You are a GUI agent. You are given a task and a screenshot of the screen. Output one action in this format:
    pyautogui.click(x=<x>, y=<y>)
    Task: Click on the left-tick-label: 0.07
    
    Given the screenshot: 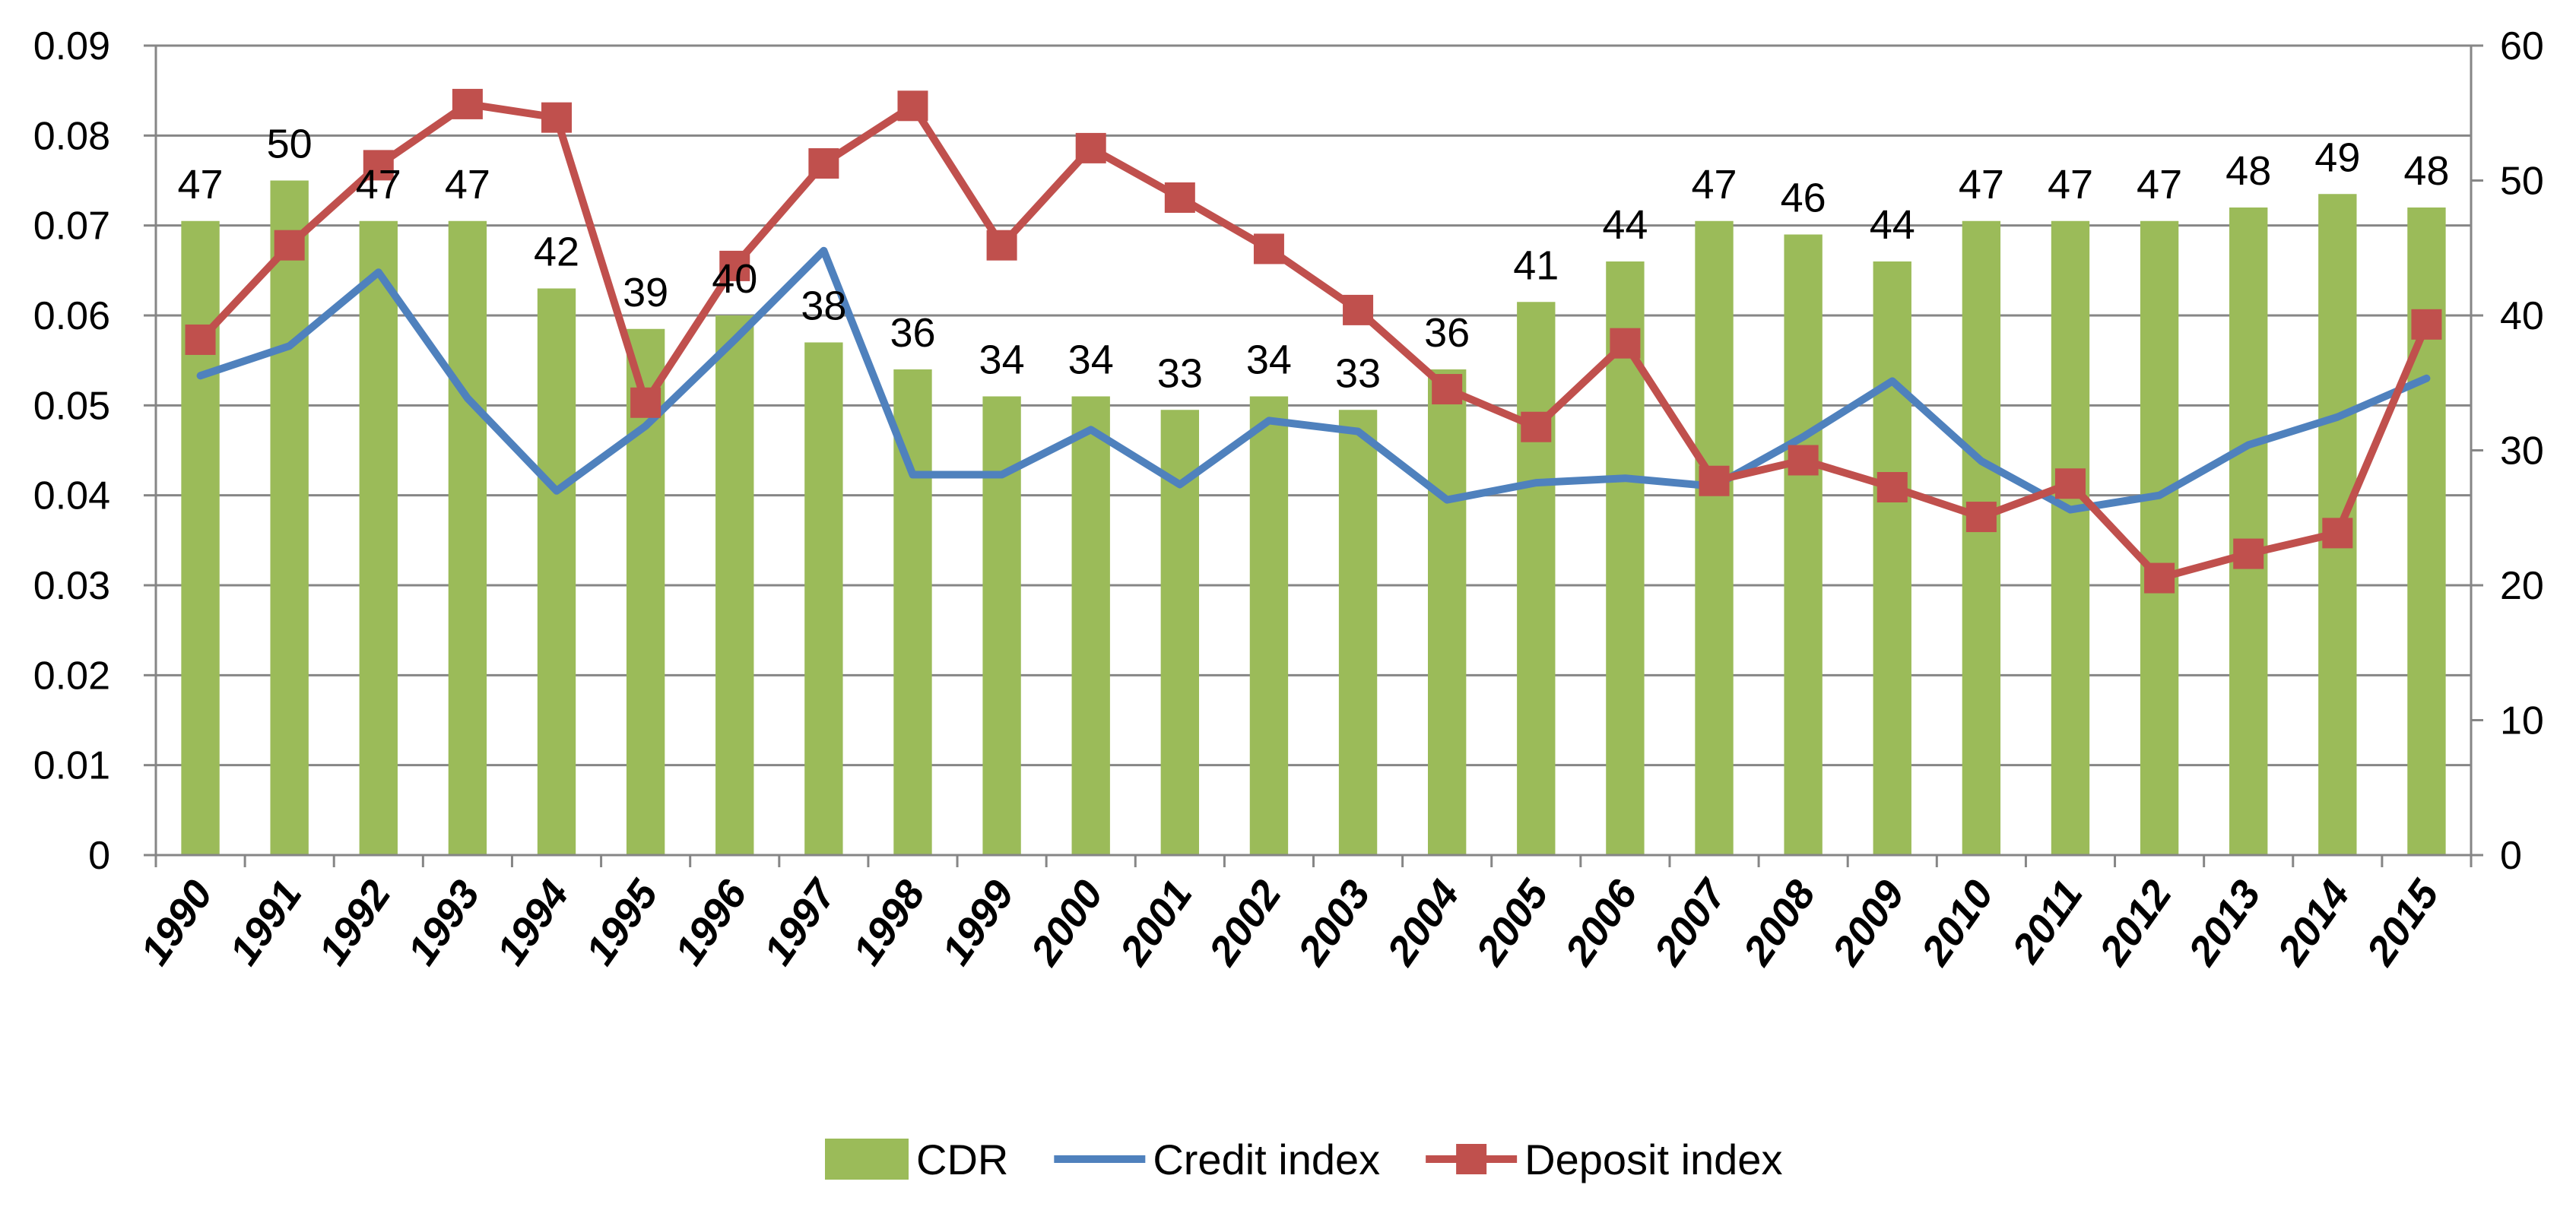 What is the action you would take?
    pyautogui.click(x=71, y=227)
    